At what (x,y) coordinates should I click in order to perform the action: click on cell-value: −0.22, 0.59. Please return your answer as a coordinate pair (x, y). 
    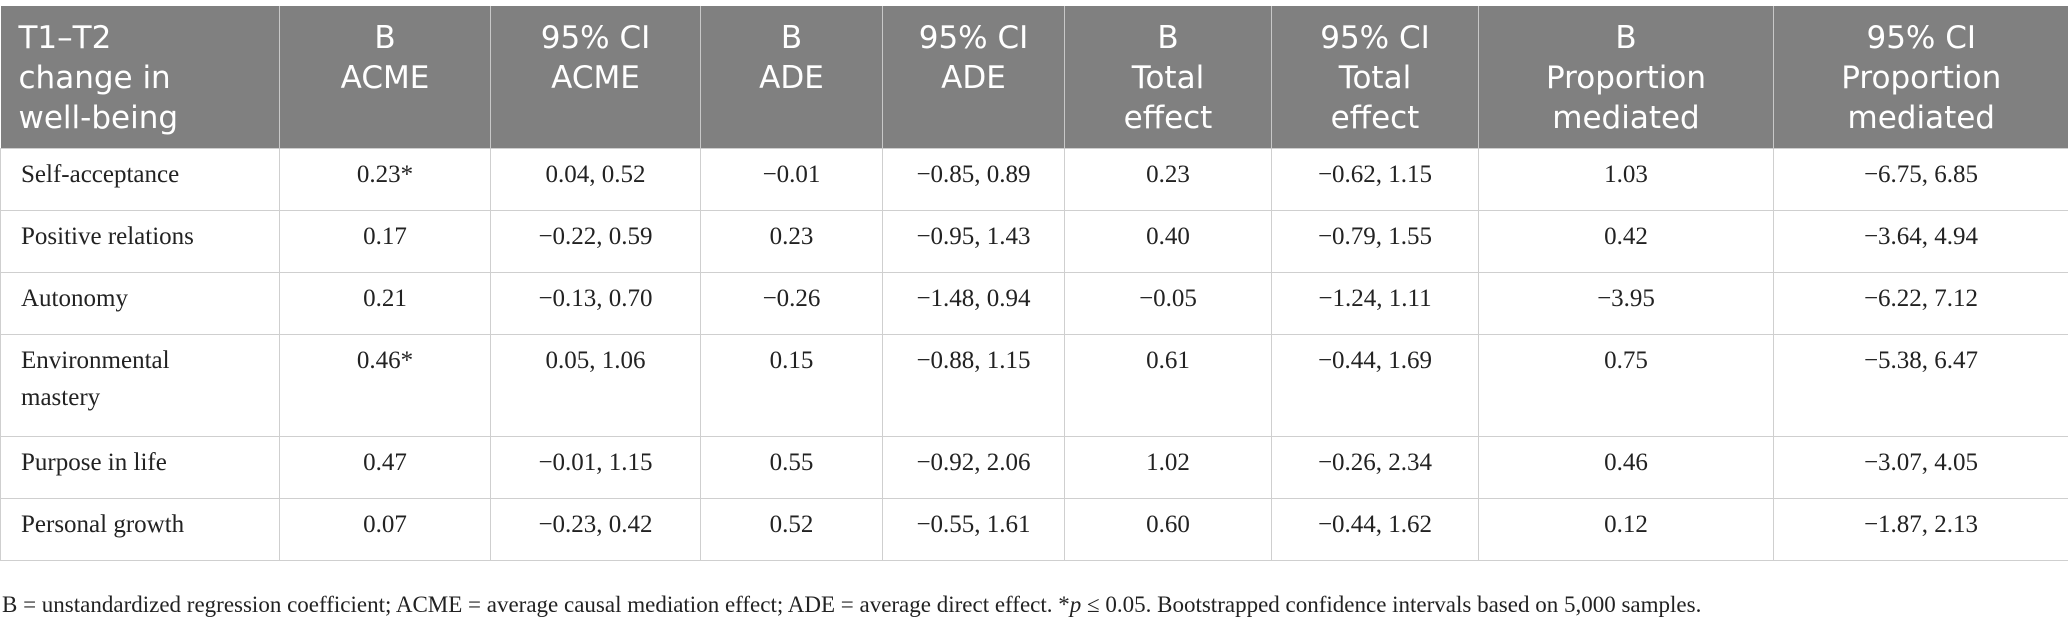
    Looking at the image, I should click on (595, 236).